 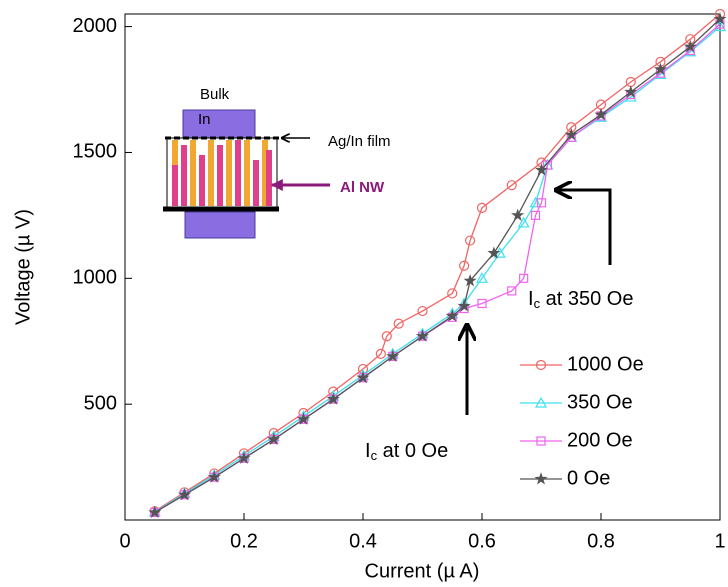 What do you see at coordinates (95, 152) in the screenshot?
I see `y-tick-label: 1500` at bounding box center [95, 152].